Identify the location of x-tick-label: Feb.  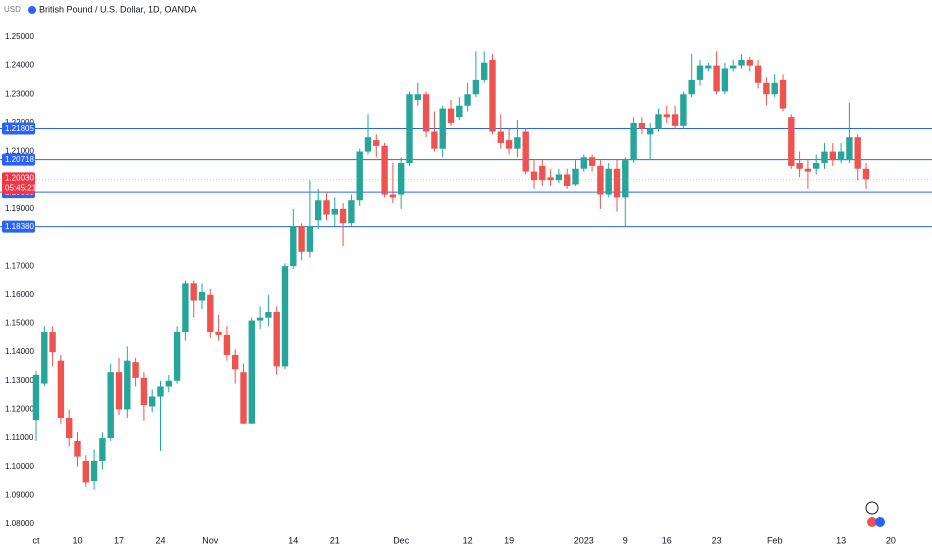
(775, 540).